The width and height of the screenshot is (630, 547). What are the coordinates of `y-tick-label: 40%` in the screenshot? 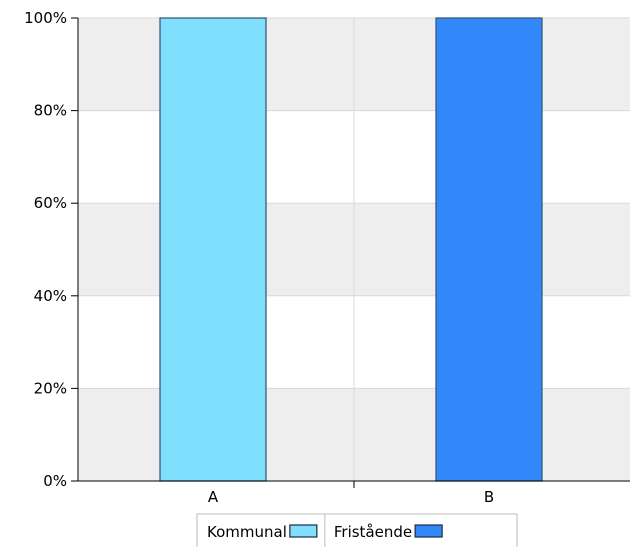 It's located at (50, 296).